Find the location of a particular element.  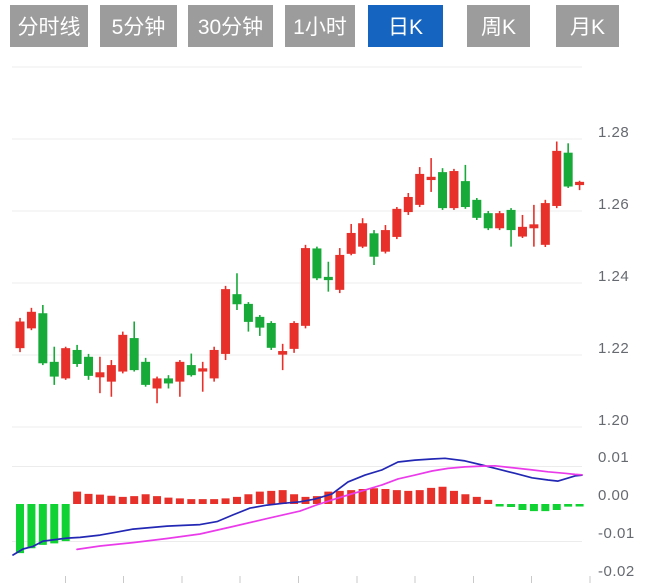

macd-axis-label: -0.02 is located at coordinates (616, 571).